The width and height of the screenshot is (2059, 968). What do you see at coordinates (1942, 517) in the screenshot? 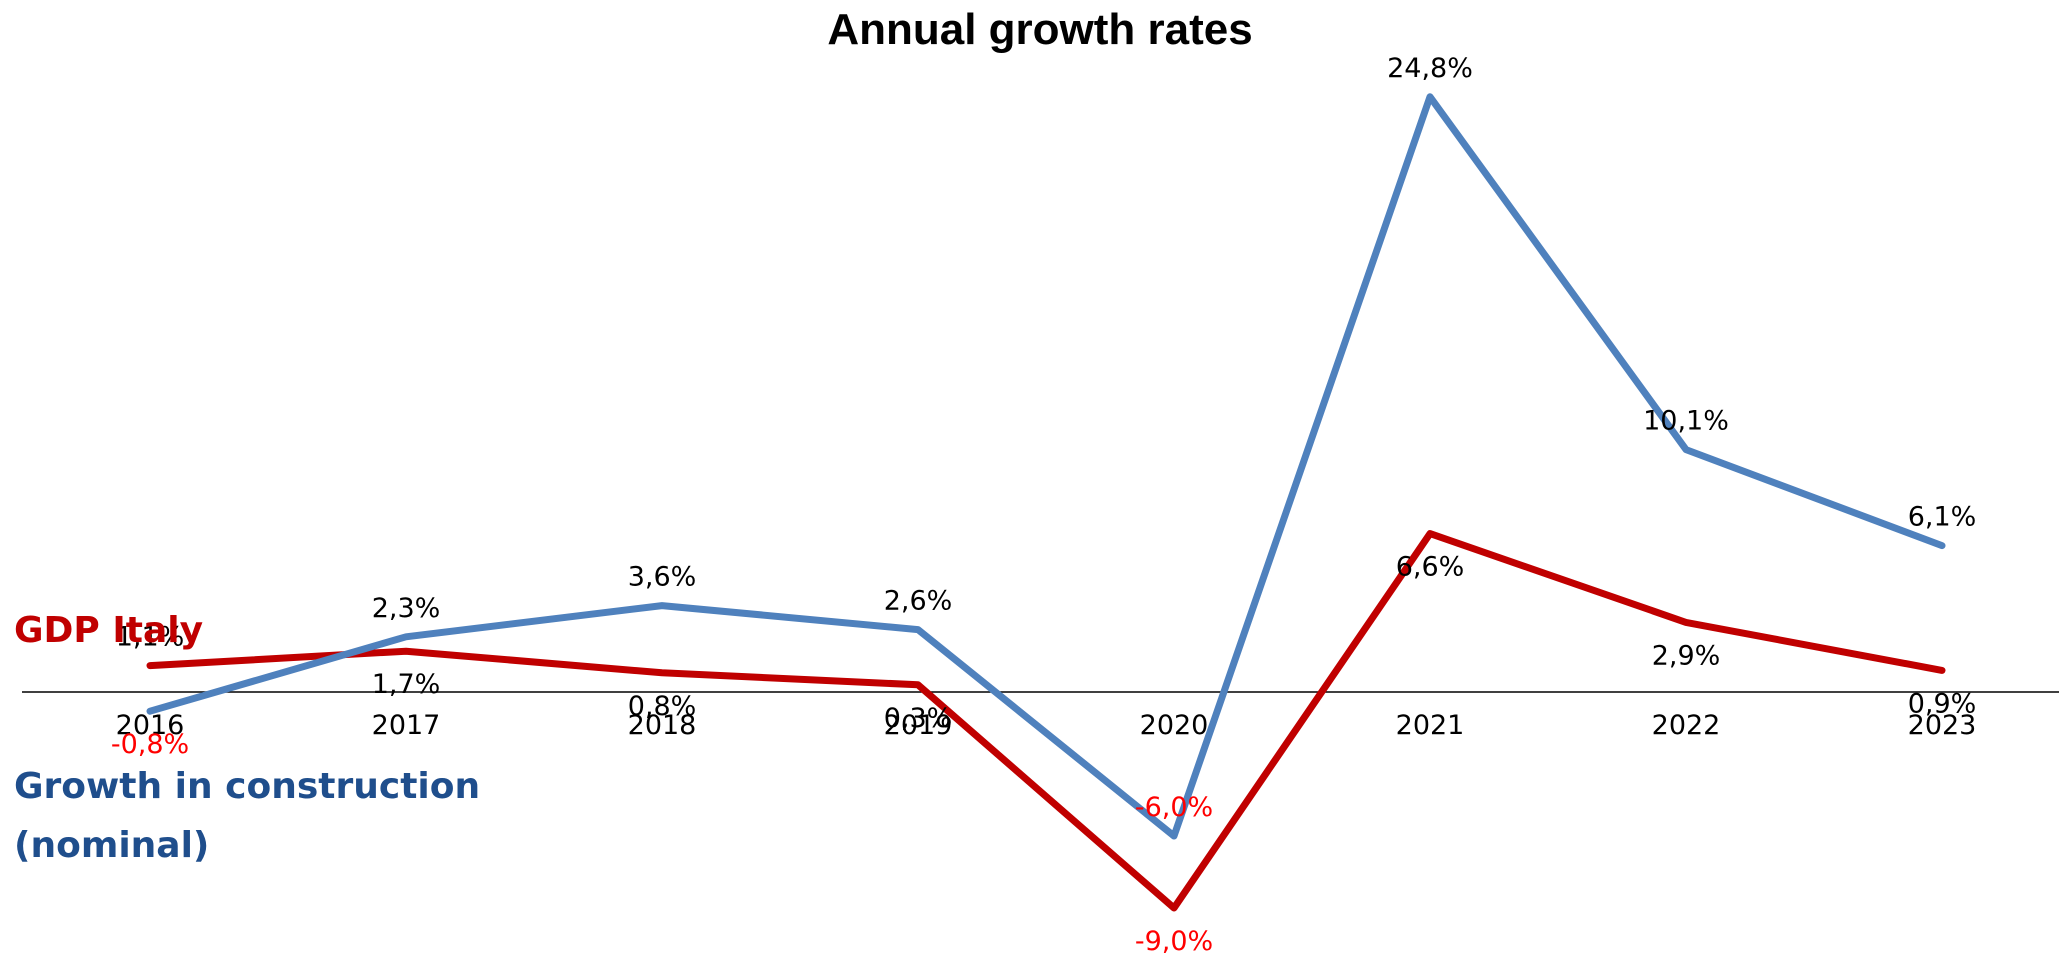
I see `data-label-construction-2023: 6,1%` at bounding box center [1942, 517].